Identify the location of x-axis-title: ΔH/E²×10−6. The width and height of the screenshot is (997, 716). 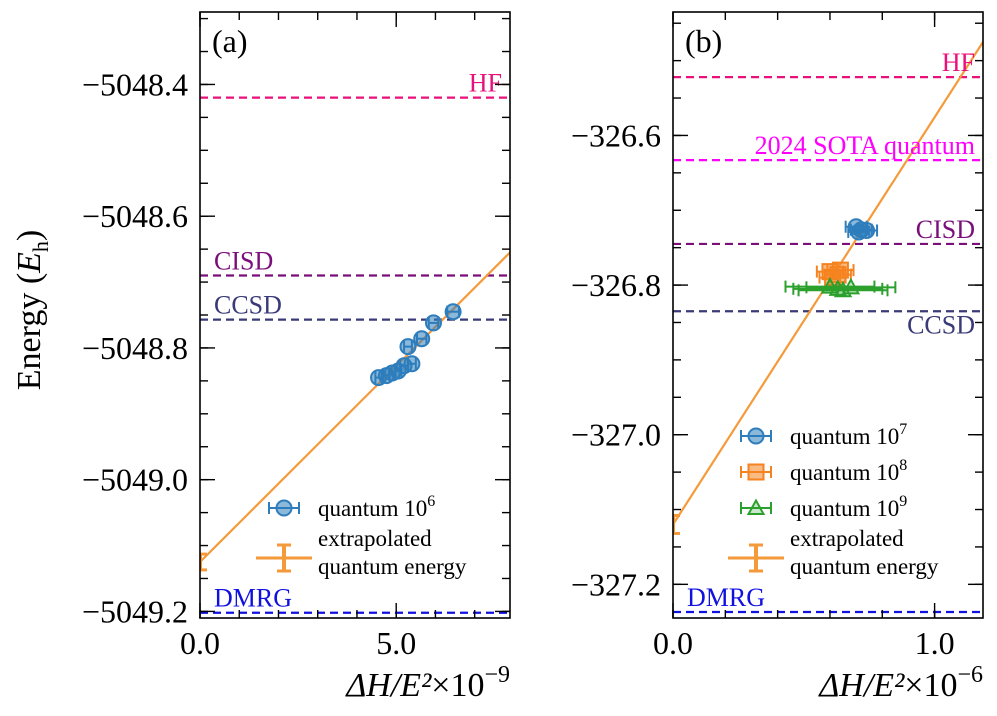
(900, 683).